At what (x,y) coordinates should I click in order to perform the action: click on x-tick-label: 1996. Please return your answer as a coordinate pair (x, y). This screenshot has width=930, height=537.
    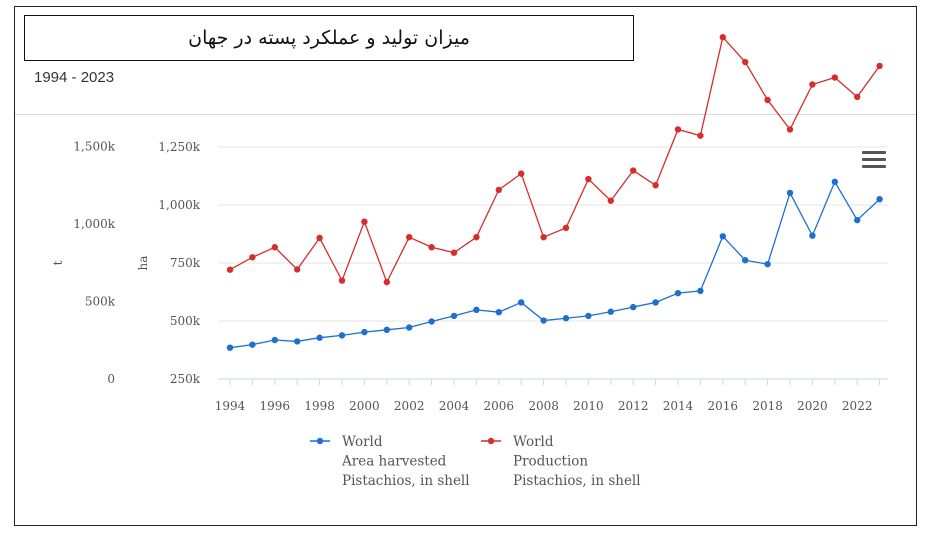
    Looking at the image, I should click on (275, 406).